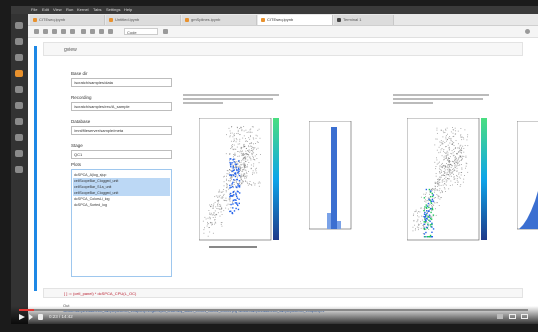  I want to click on menu-run: Run, so click(70, 9).